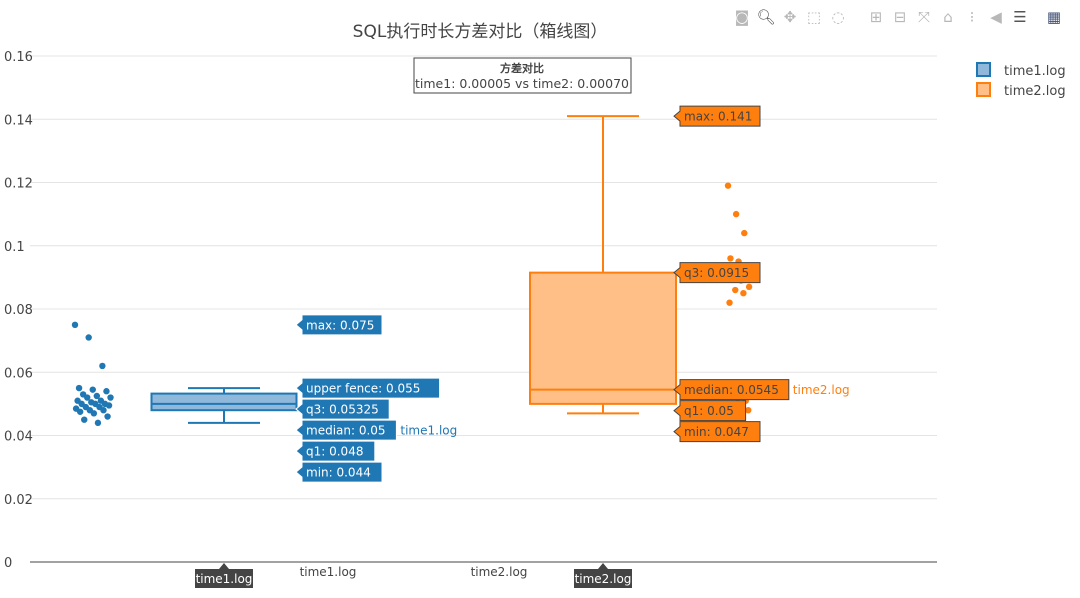 The width and height of the screenshot is (1080, 598). I want to click on zoom-in-icon: ⊞, so click(876, 17).